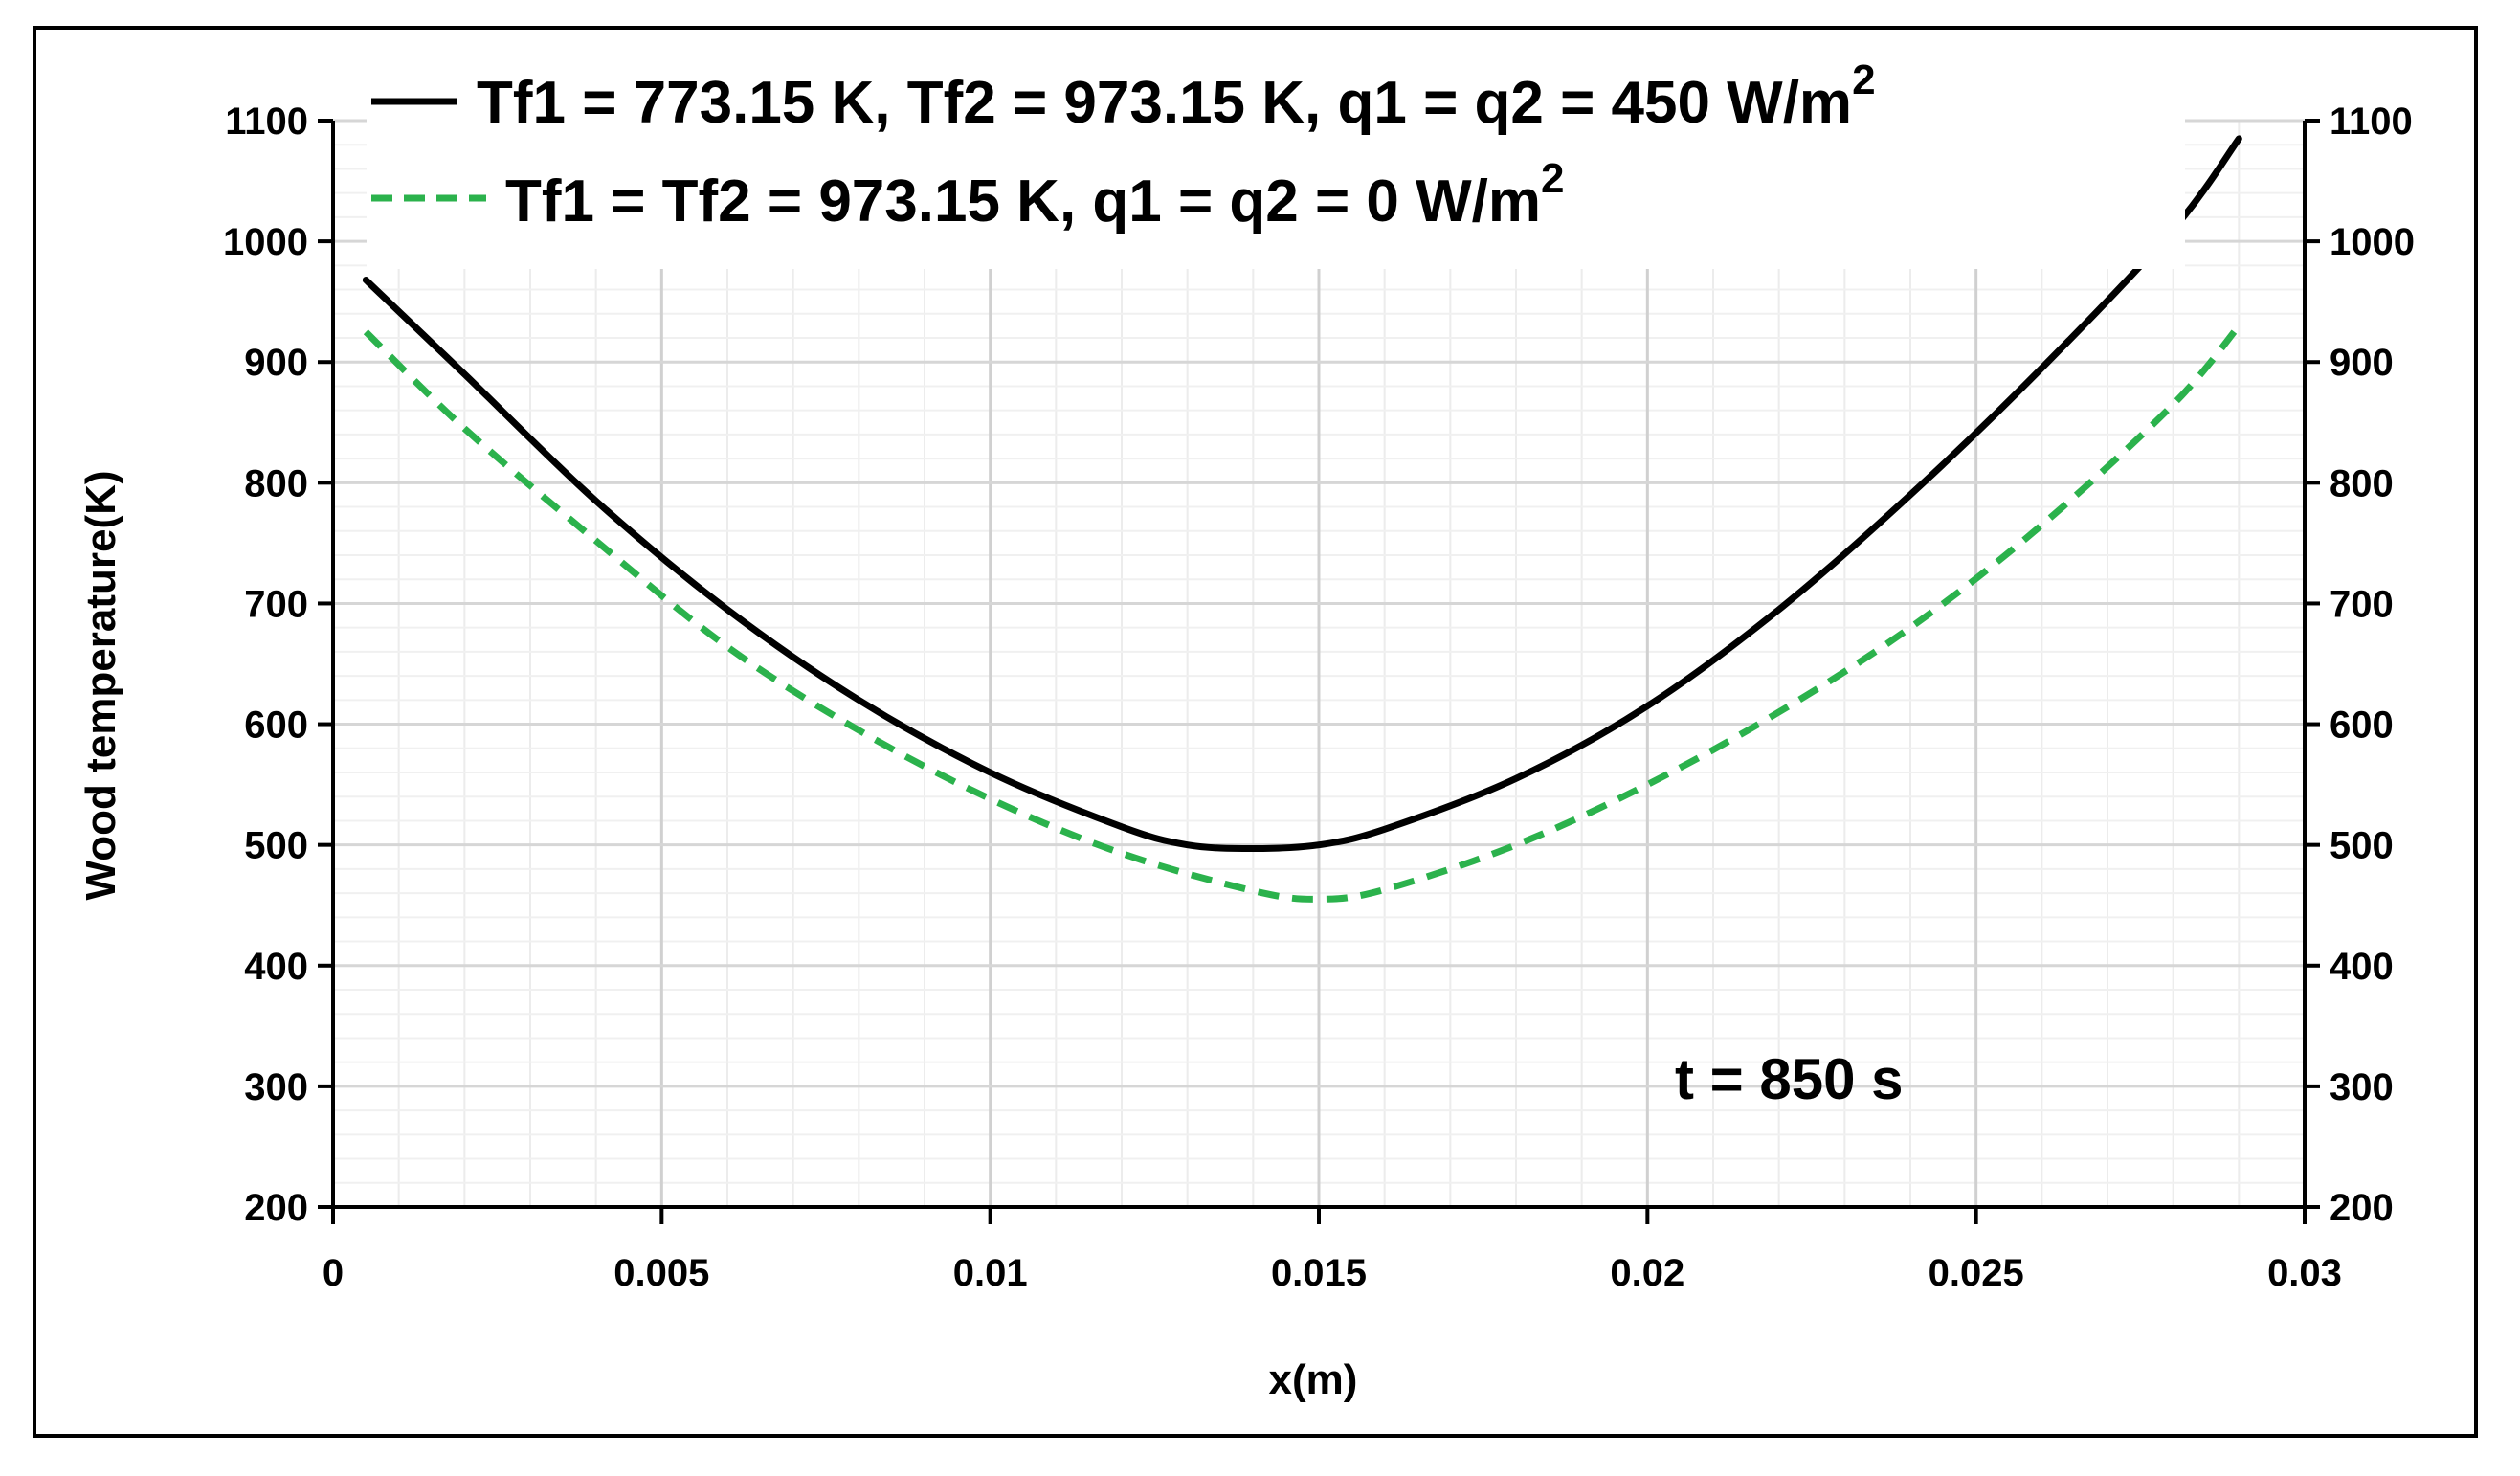 This screenshot has width=2520, height=1476. What do you see at coordinates (1552, 178) in the screenshot?
I see `legend-label-series-2-sup: 2` at bounding box center [1552, 178].